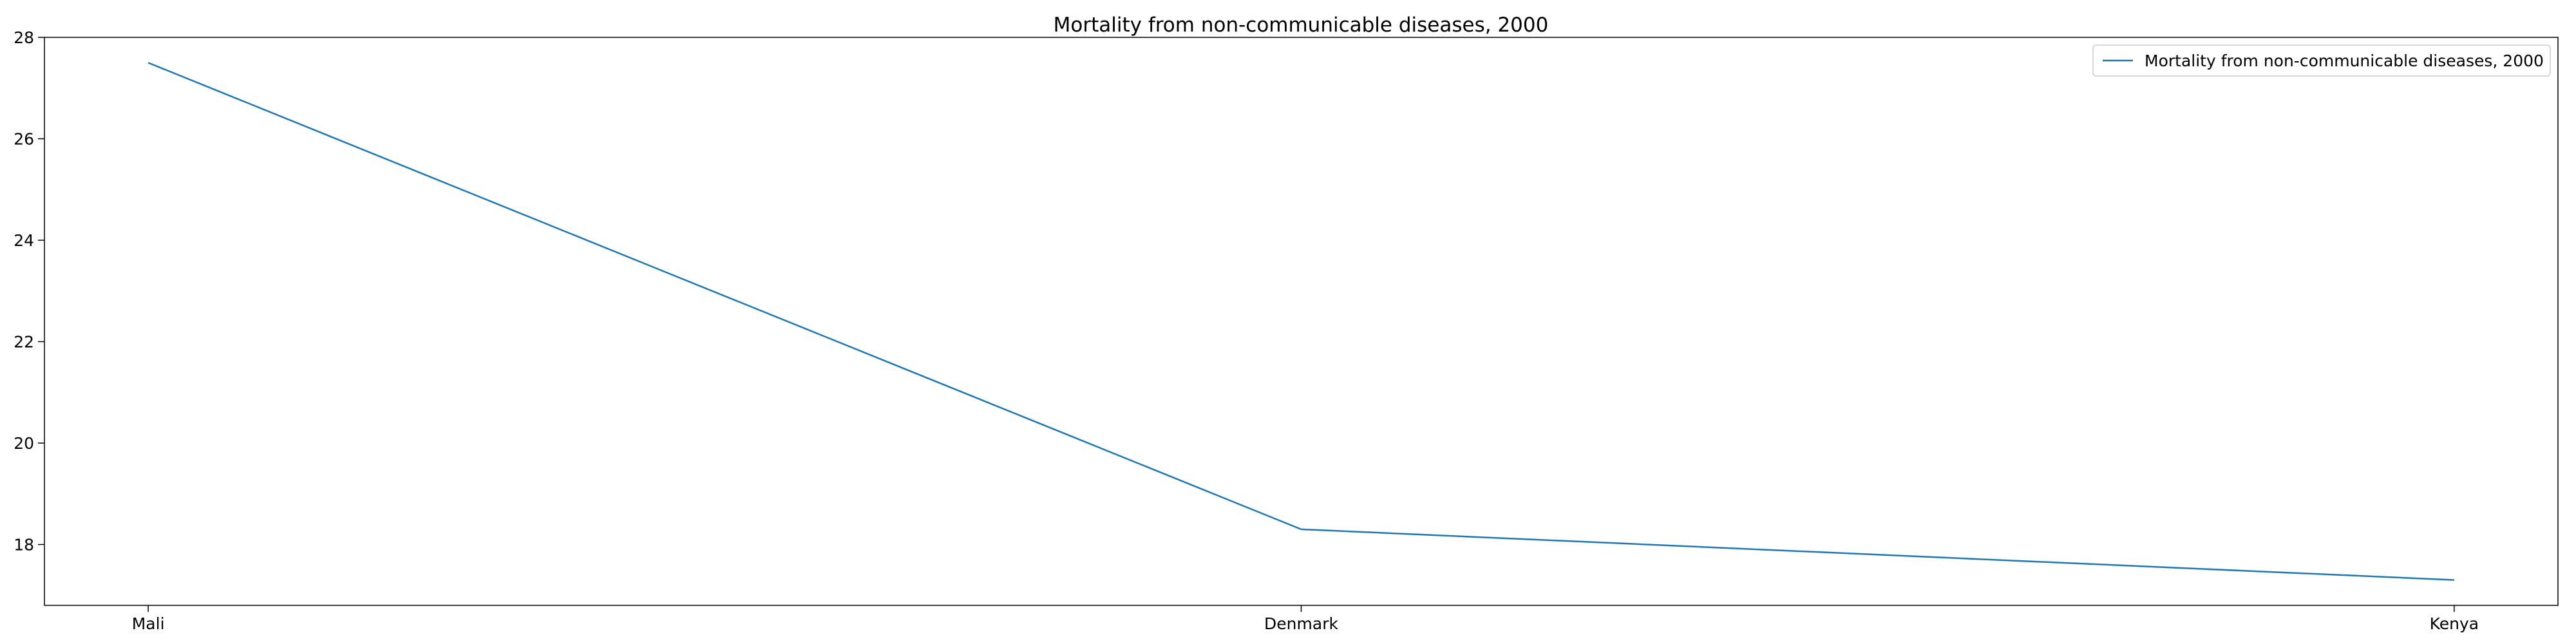  What do you see at coordinates (2454, 623) in the screenshot?
I see `x-tick-label: Kenya` at bounding box center [2454, 623].